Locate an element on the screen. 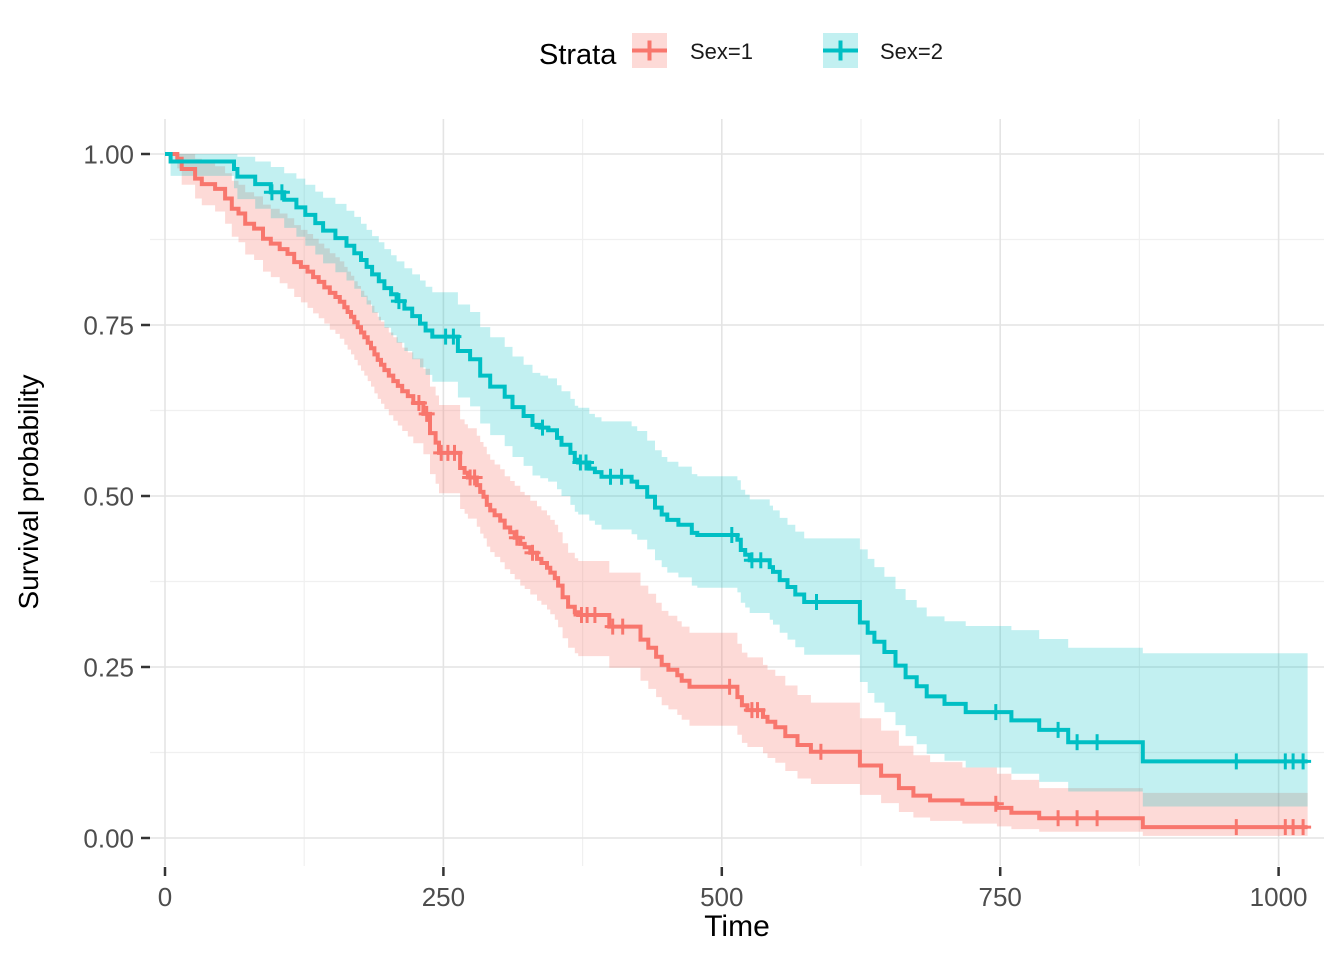  y-tick-label: 0.50 is located at coordinates (108, 497).